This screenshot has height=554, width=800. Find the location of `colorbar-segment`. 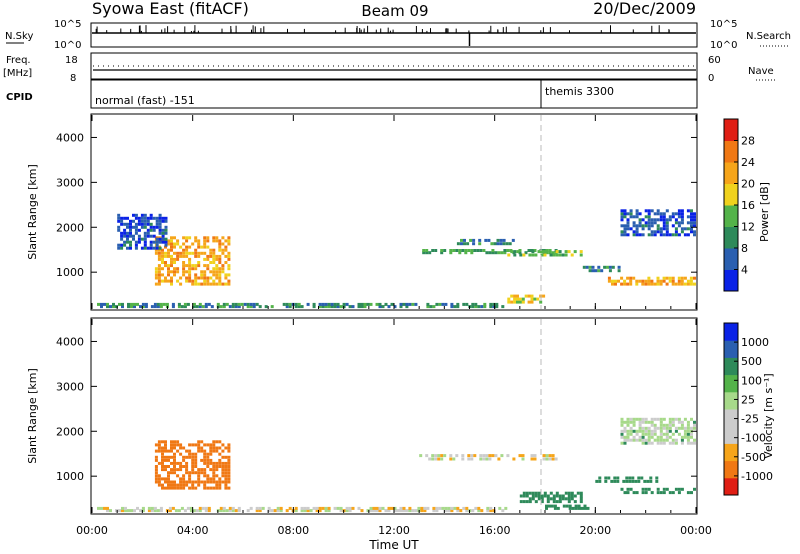

colorbar-segment is located at coordinates (731, 173).